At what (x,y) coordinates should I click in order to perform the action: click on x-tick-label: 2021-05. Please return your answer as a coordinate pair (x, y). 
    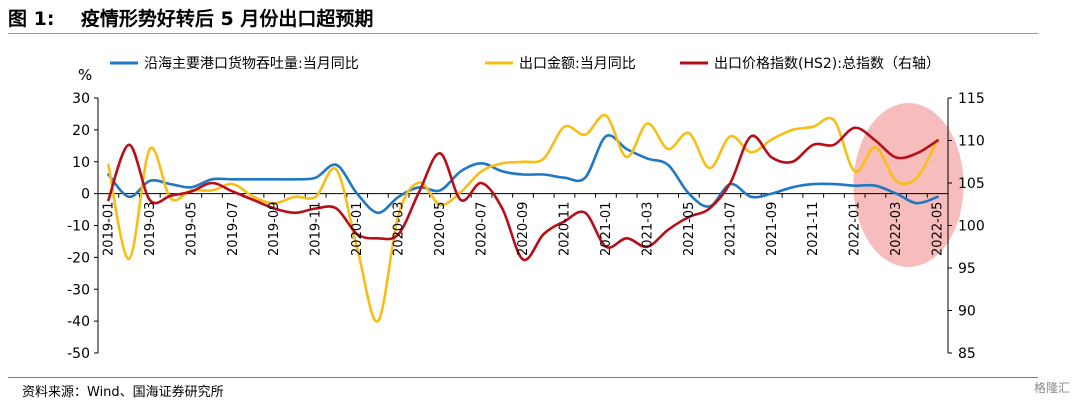
    Looking at the image, I should click on (689, 229).